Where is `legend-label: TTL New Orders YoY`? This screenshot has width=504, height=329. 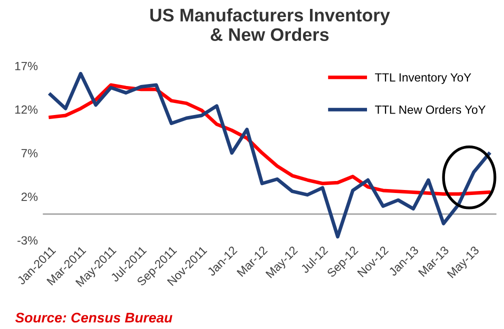 legend-label: TTL New Orders YoY is located at coordinates (430, 109).